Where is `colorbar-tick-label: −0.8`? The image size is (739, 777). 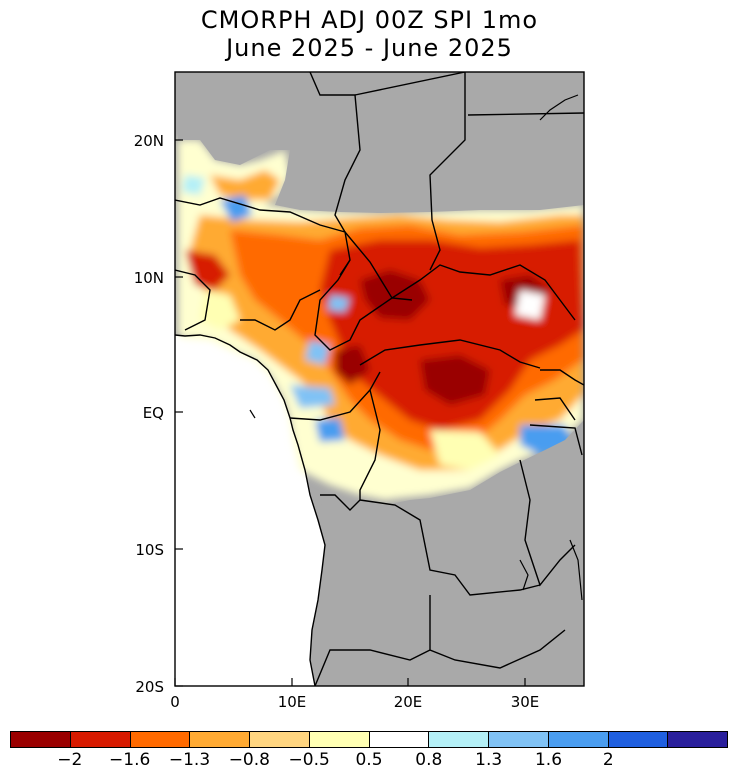
colorbar-tick-label: −0.8 is located at coordinates (249, 760).